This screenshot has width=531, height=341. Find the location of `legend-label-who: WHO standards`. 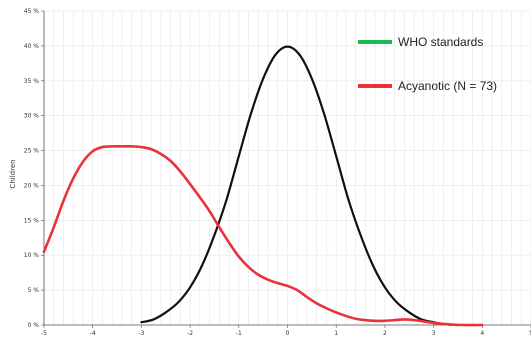

legend-label-who: WHO standards is located at coordinates (440, 42).